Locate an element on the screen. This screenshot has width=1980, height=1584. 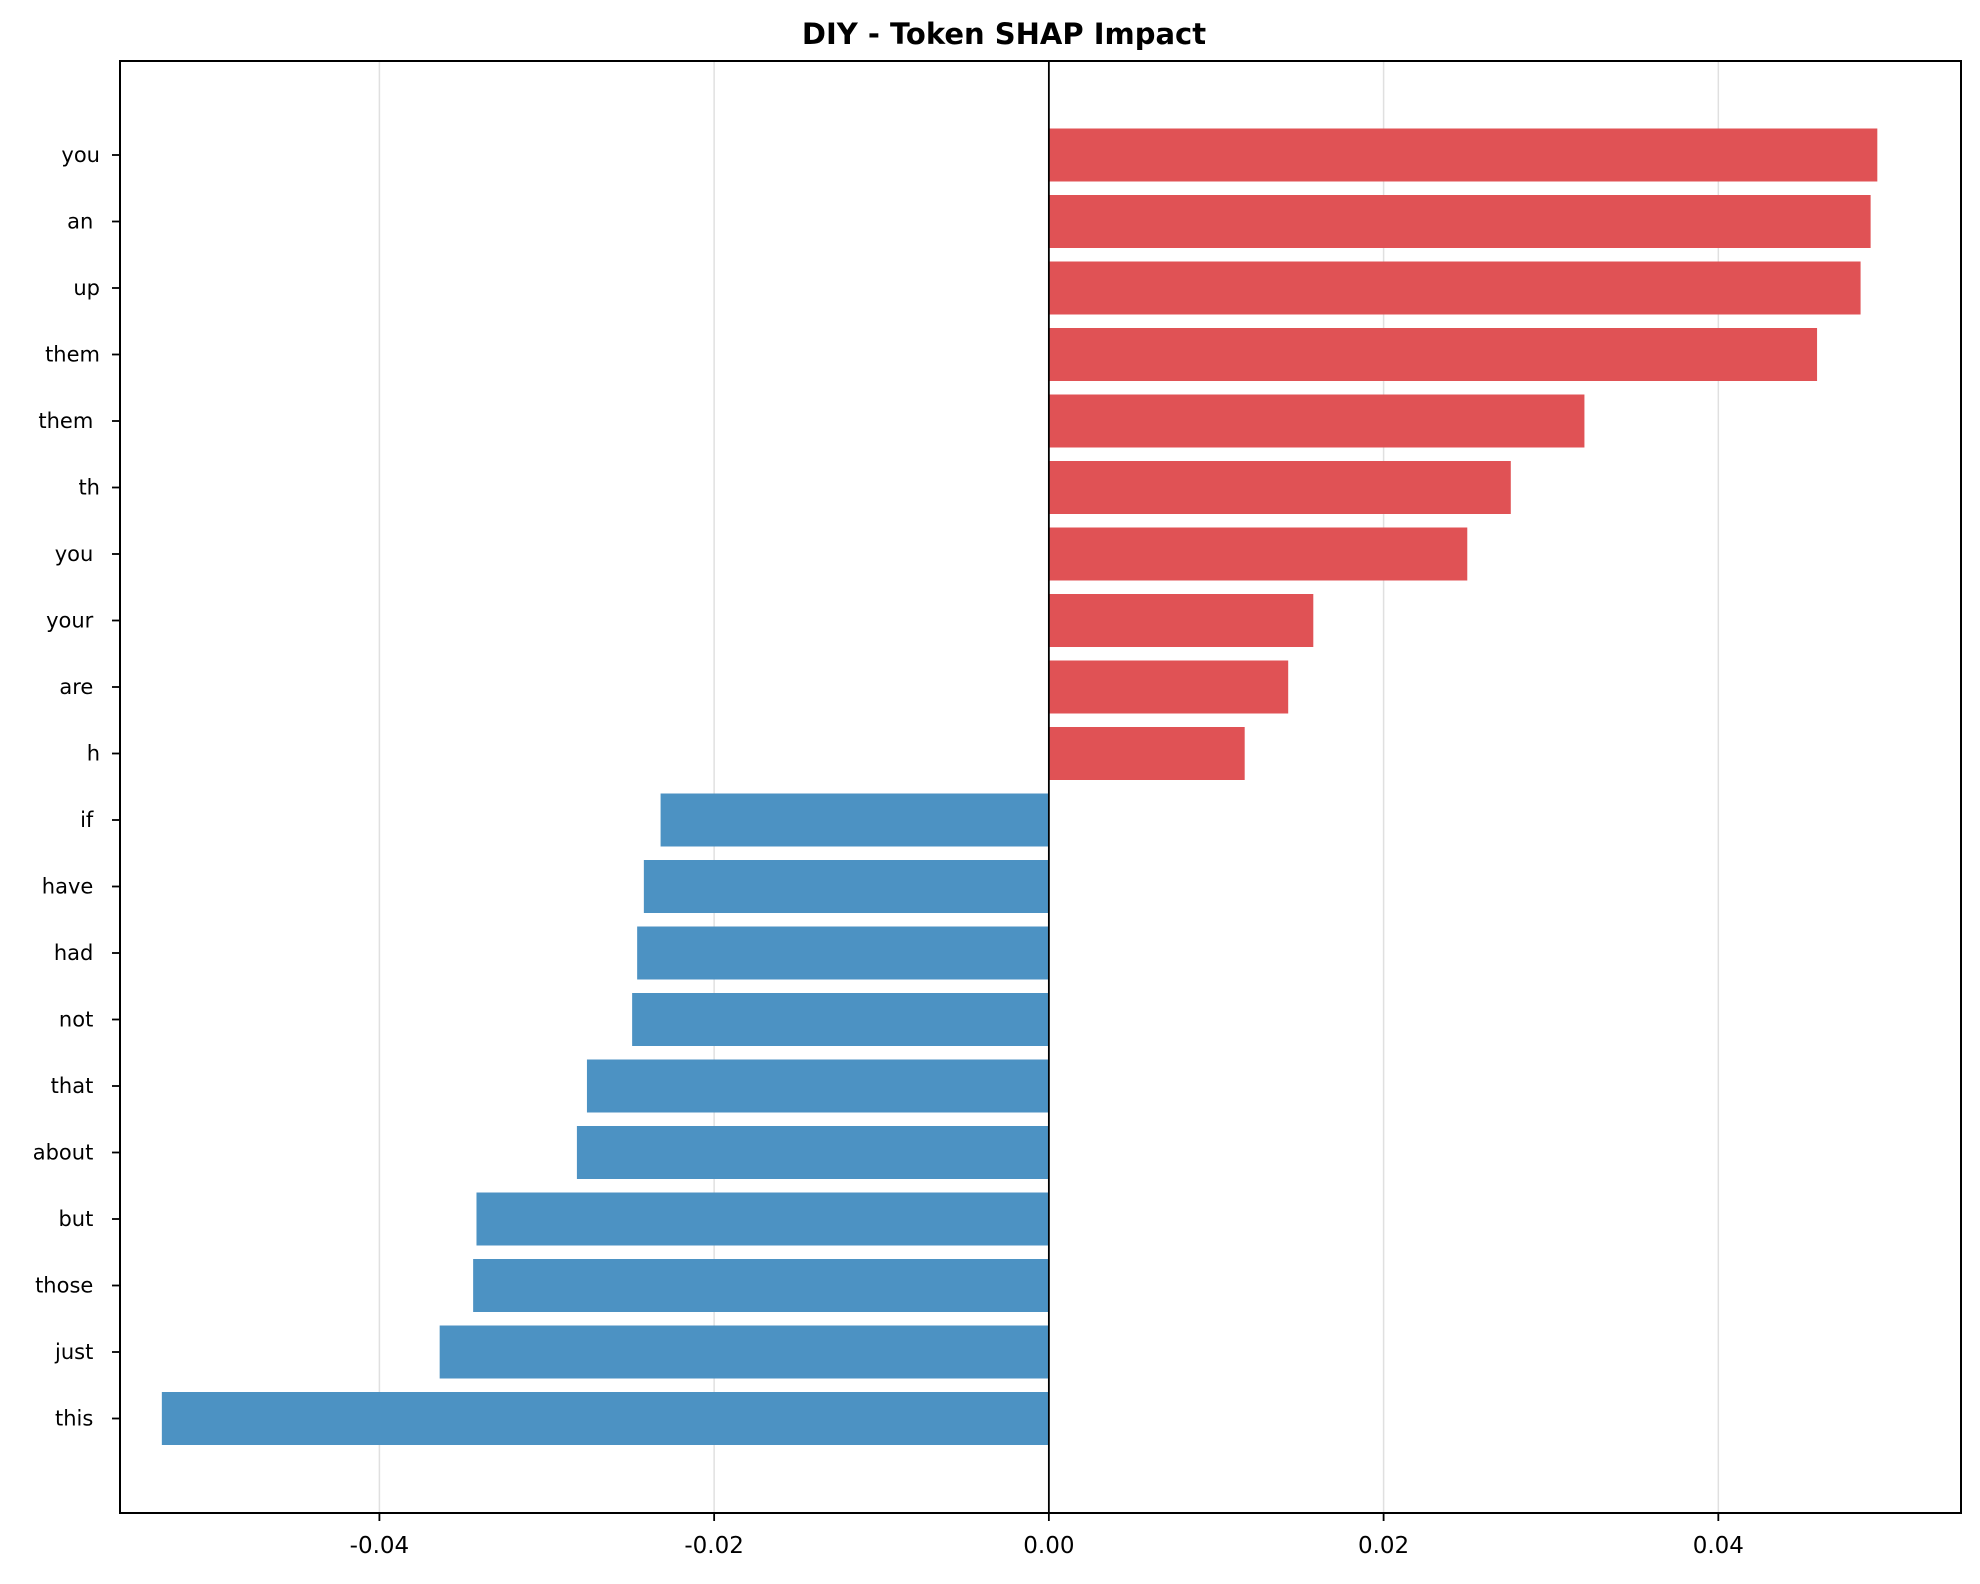
chart-title: DIY - Token SHAP Impact is located at coordinates (1004, 34).